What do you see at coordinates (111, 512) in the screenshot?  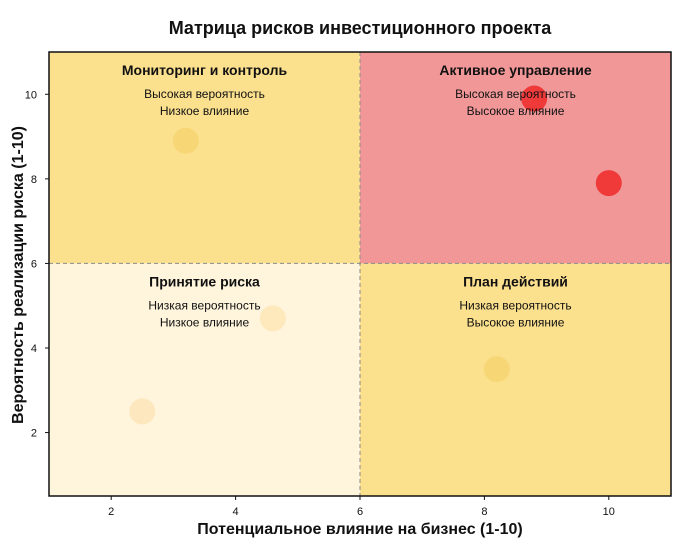 I see `x-tick-label-2: 2` at bounding box center [111, 512].